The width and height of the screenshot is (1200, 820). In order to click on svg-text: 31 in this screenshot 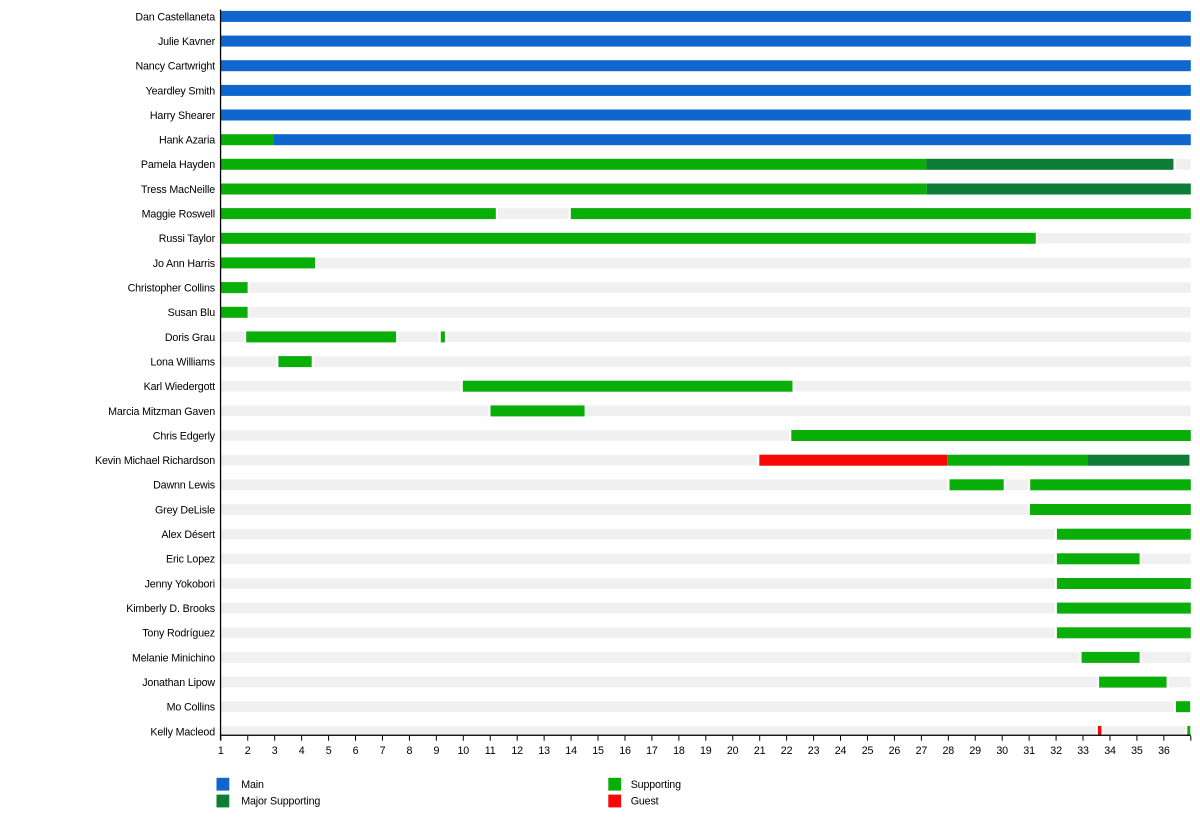, I will do `click(1029, 751)`.